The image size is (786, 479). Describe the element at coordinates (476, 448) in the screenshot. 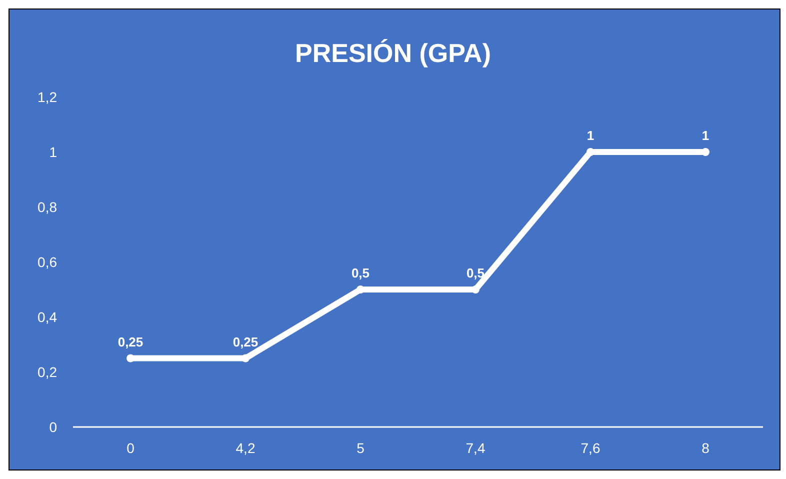

I see `x-tick-label: 7,4` at that location.